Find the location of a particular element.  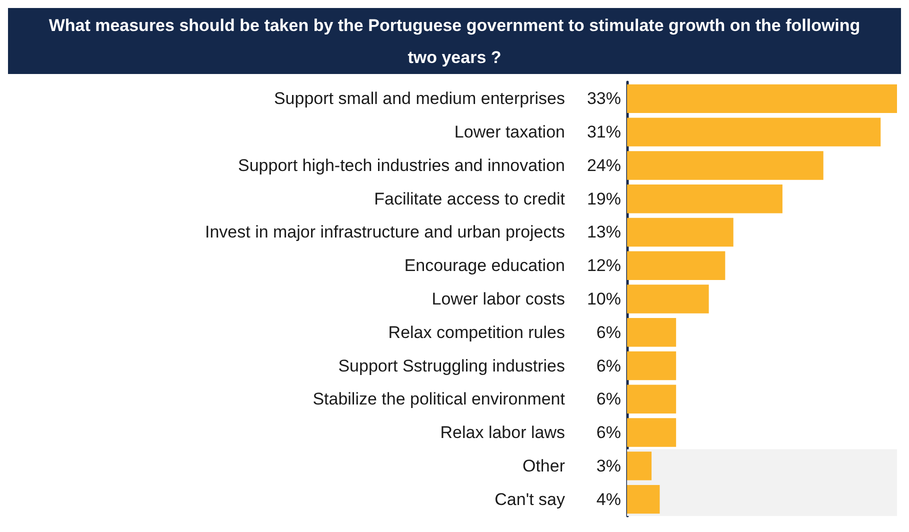

data-label: 10% is located at coordinates (603, 299).